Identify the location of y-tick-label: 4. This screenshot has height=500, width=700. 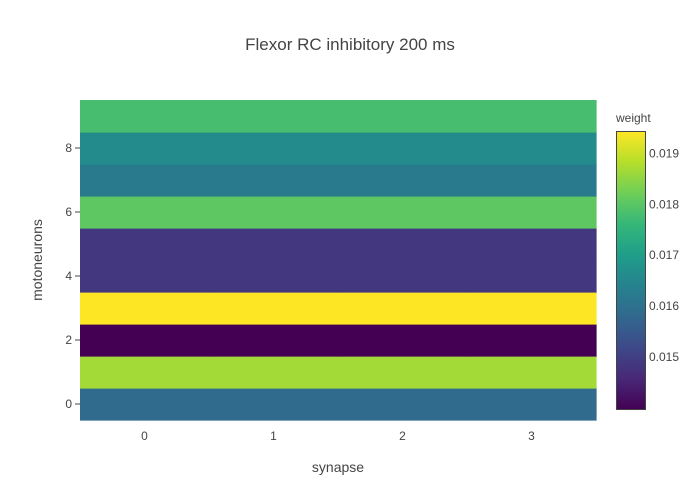
(68, 276).